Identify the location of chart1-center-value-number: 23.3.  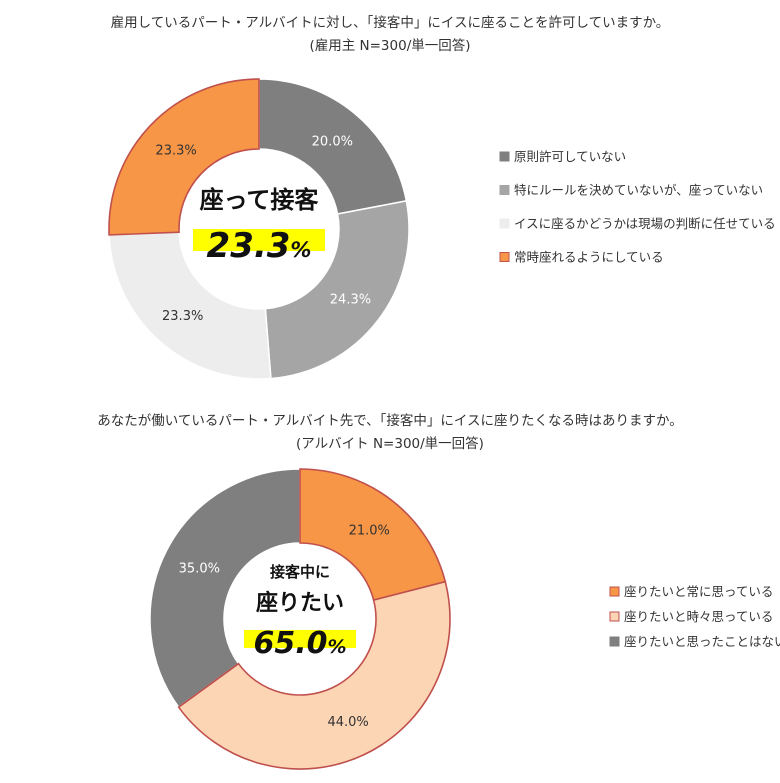
(249, 246).